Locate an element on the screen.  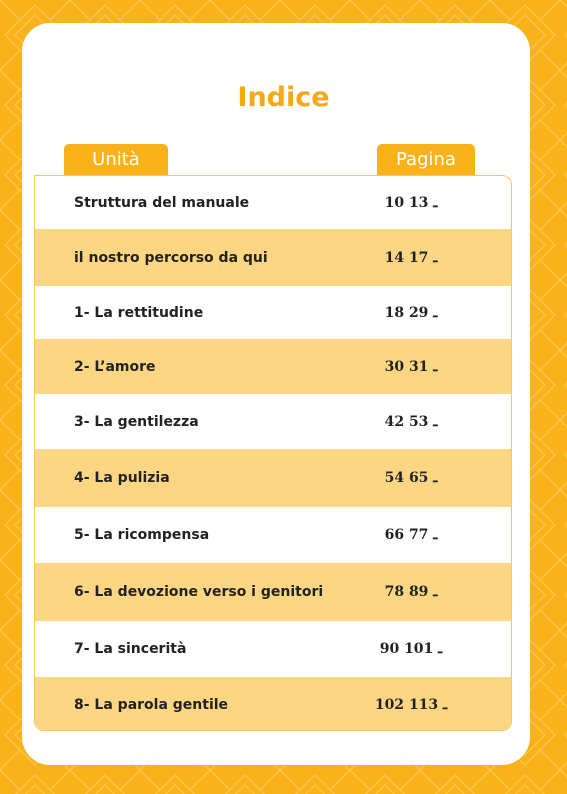
table-row: 6- La devozione verso i genitori 78 ـ 89 is located at coordinates (273, 592).